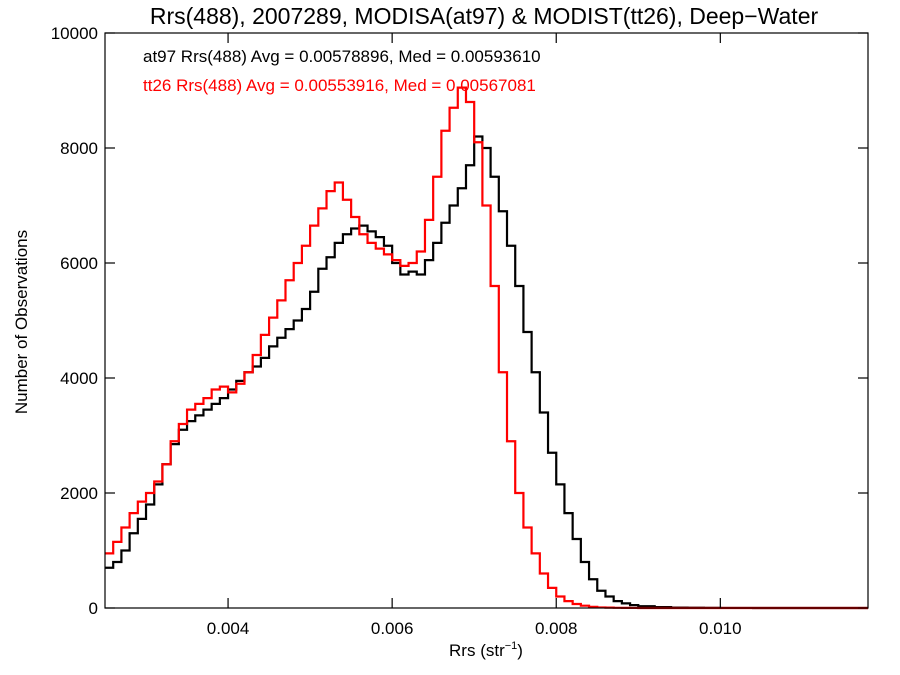  Describe the element at coordinates (21, 322) in the screenshot. I see `y-axis-label: Number of Observations` at that location.